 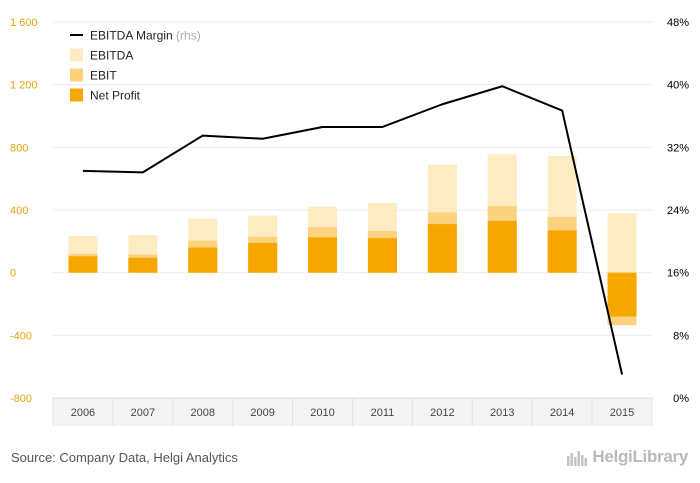 What do you see at coordinates (203, 413) in the screenshot?
I see `x-tick-label: 2008` at bounding box center [203, 413].